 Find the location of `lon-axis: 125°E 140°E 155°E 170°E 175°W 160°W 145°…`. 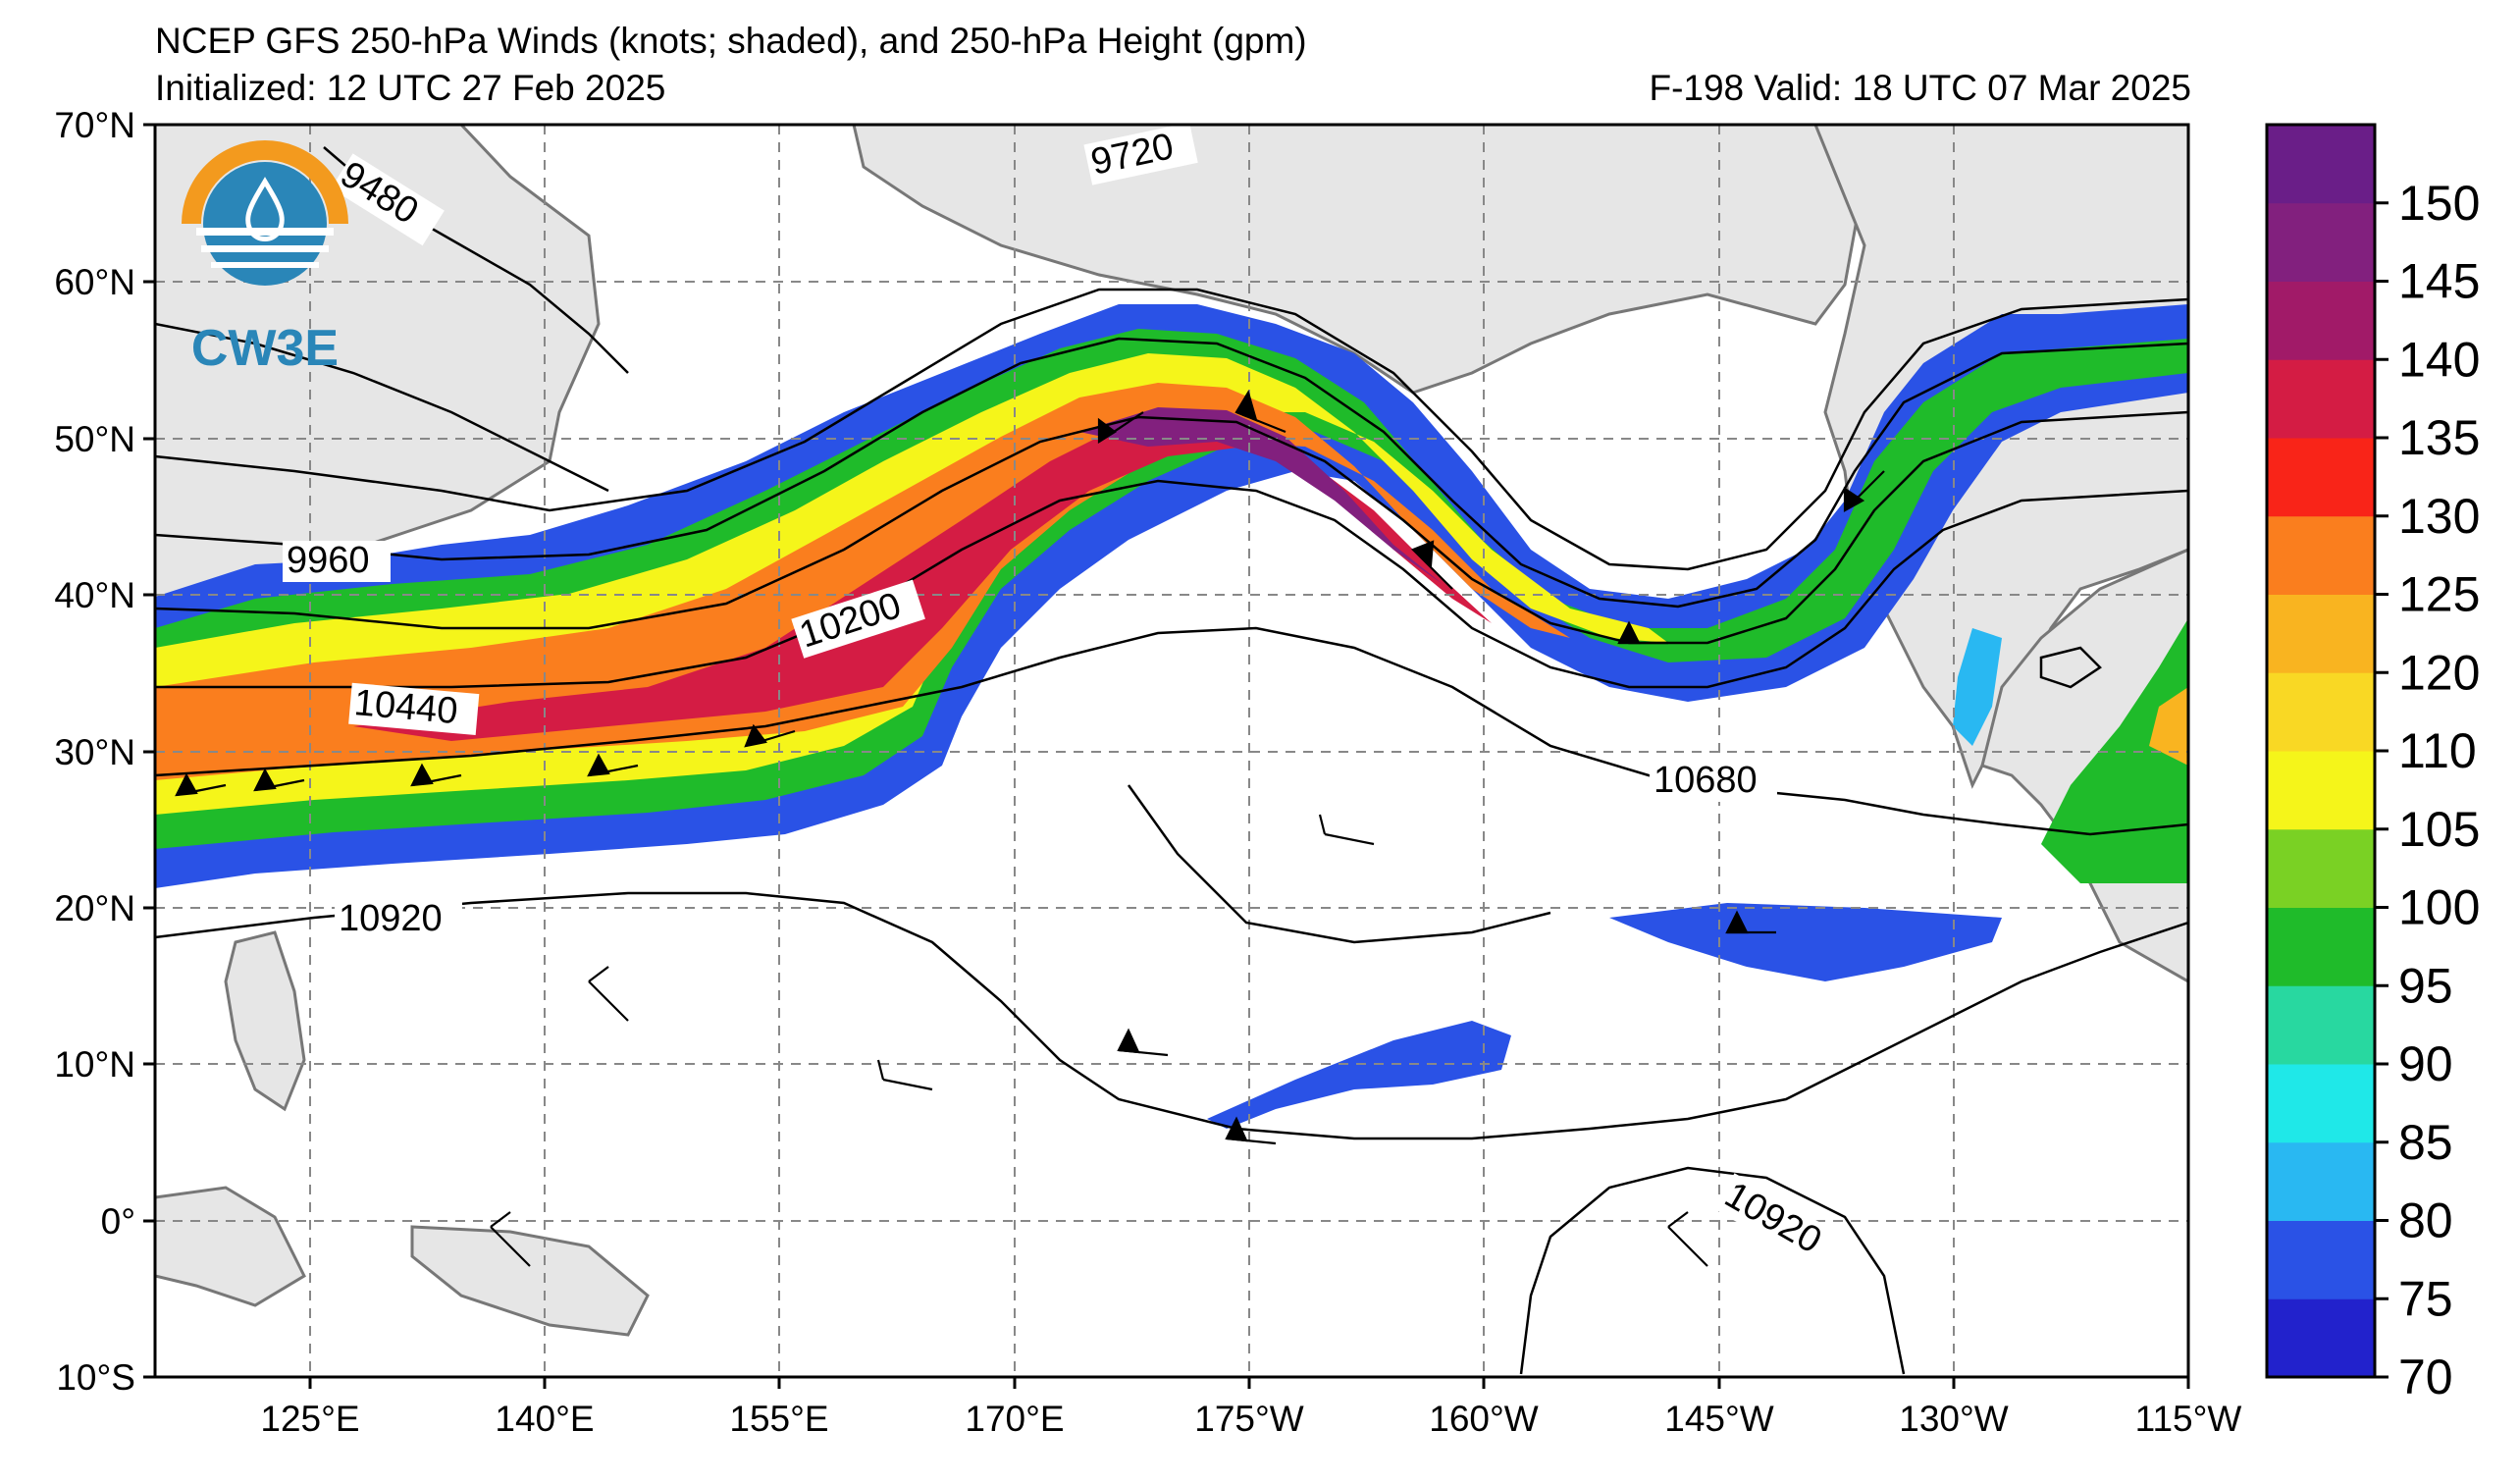

lon-axis: 125°E 140°E 155°E 170°E 175°W 160°W 145°… is located at coordinates (1250, 1419).